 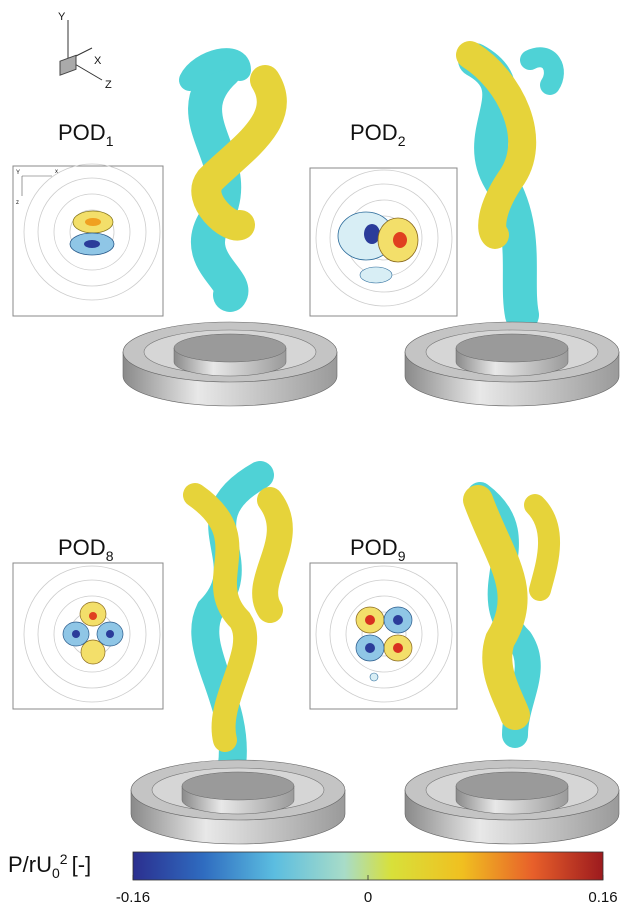 What do you see at coordinates (18, 173) in the screenshot?
I see `svg-text: Y` at bounding box center [18, 173].